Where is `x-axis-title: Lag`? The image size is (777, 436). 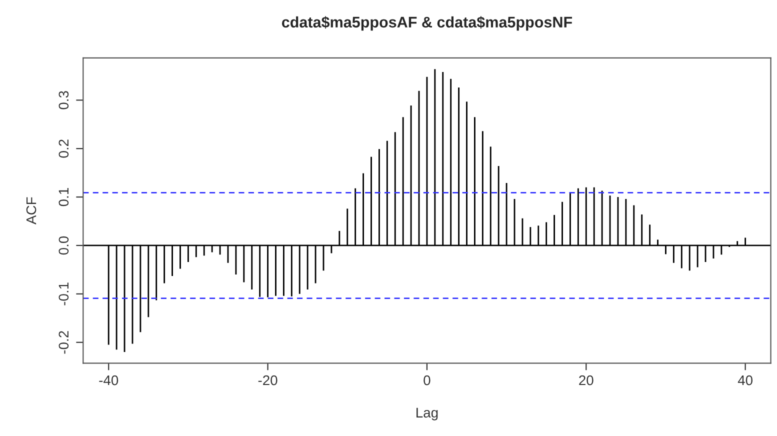 x-axis-title: Lag is located at coordinates (427, 414).